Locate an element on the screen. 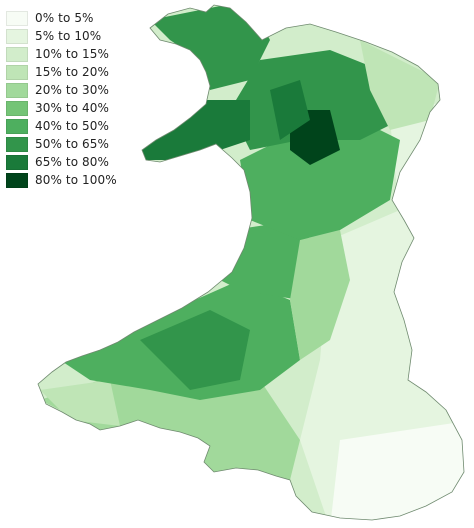 The width and height of the screenshot is (474, 528). region-llyn is located at coordinates (195, 130).